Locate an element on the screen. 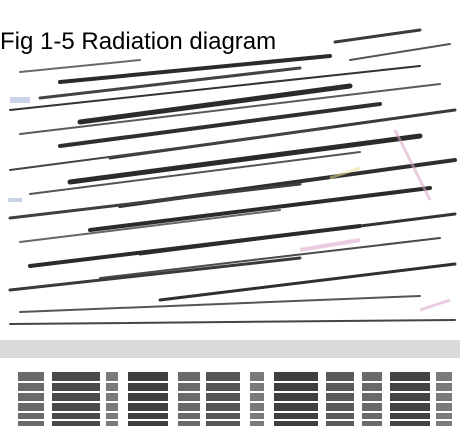 The image size is (460, 448). diagram-bottom-blocks is located at coordinates (235, 399).